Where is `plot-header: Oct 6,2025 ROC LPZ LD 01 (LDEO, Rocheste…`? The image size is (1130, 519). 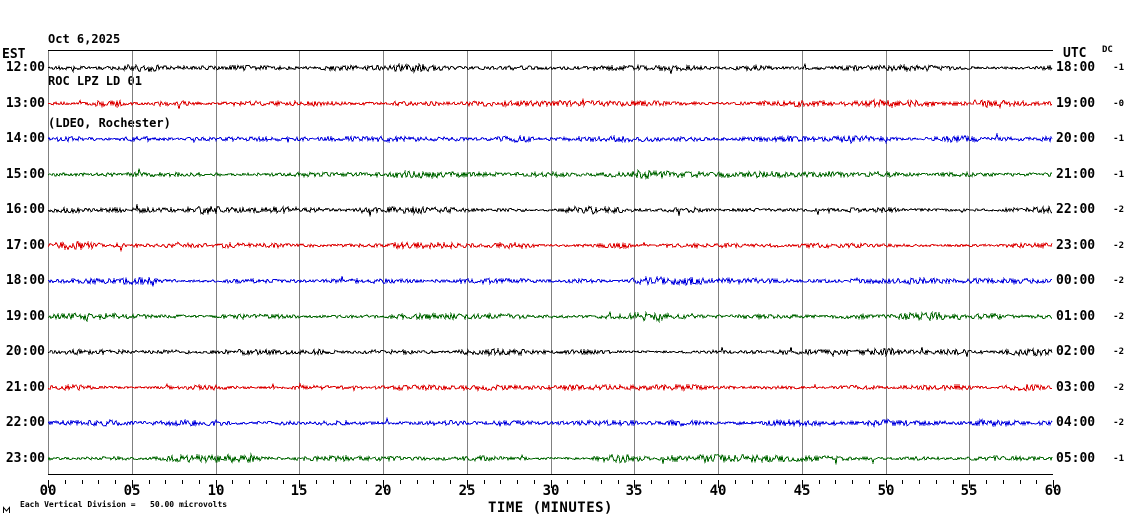
plot-header: Oct 6,2025 ROC LPZ LD 01 (LDEO, Rocheste… is located at coordinates (109, 81).